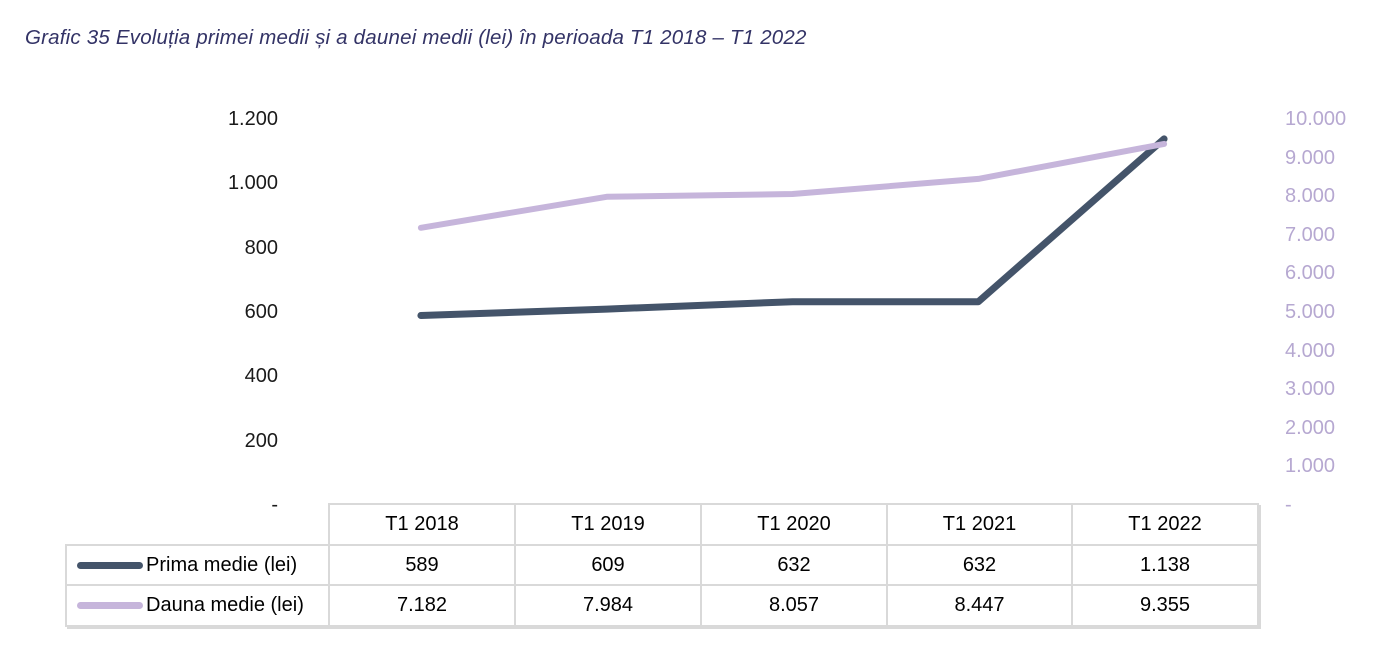 This screenshot has height=648, width=1384. Describe the element at coordinates (608, 605) in the screenshot. I see `table-cell: 7.984` at that location.